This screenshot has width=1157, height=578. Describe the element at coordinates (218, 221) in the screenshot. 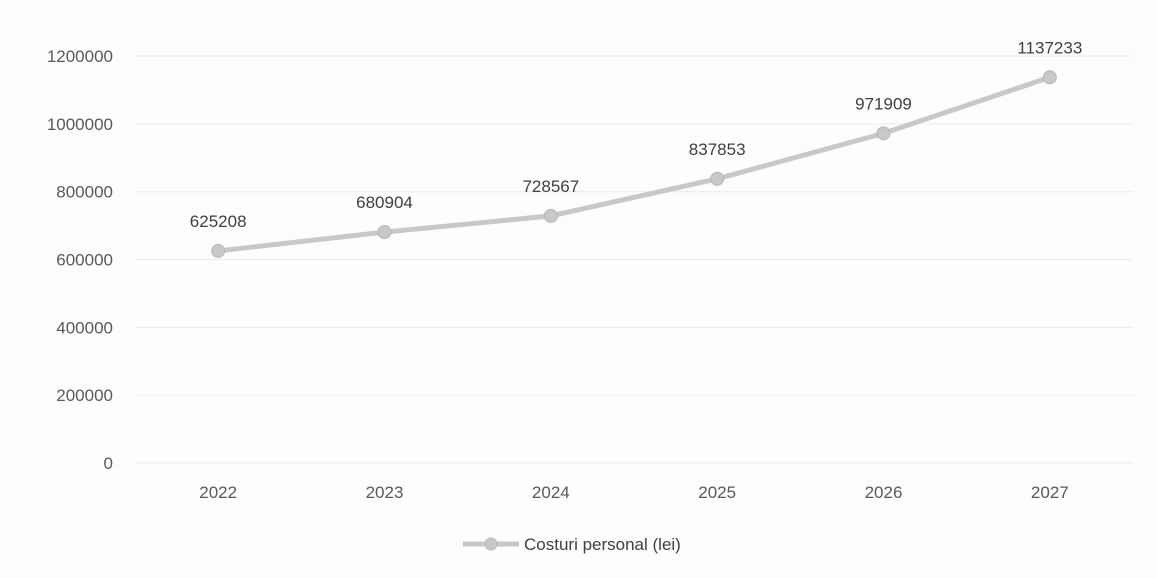

I see `data-label: 625208` at that location.